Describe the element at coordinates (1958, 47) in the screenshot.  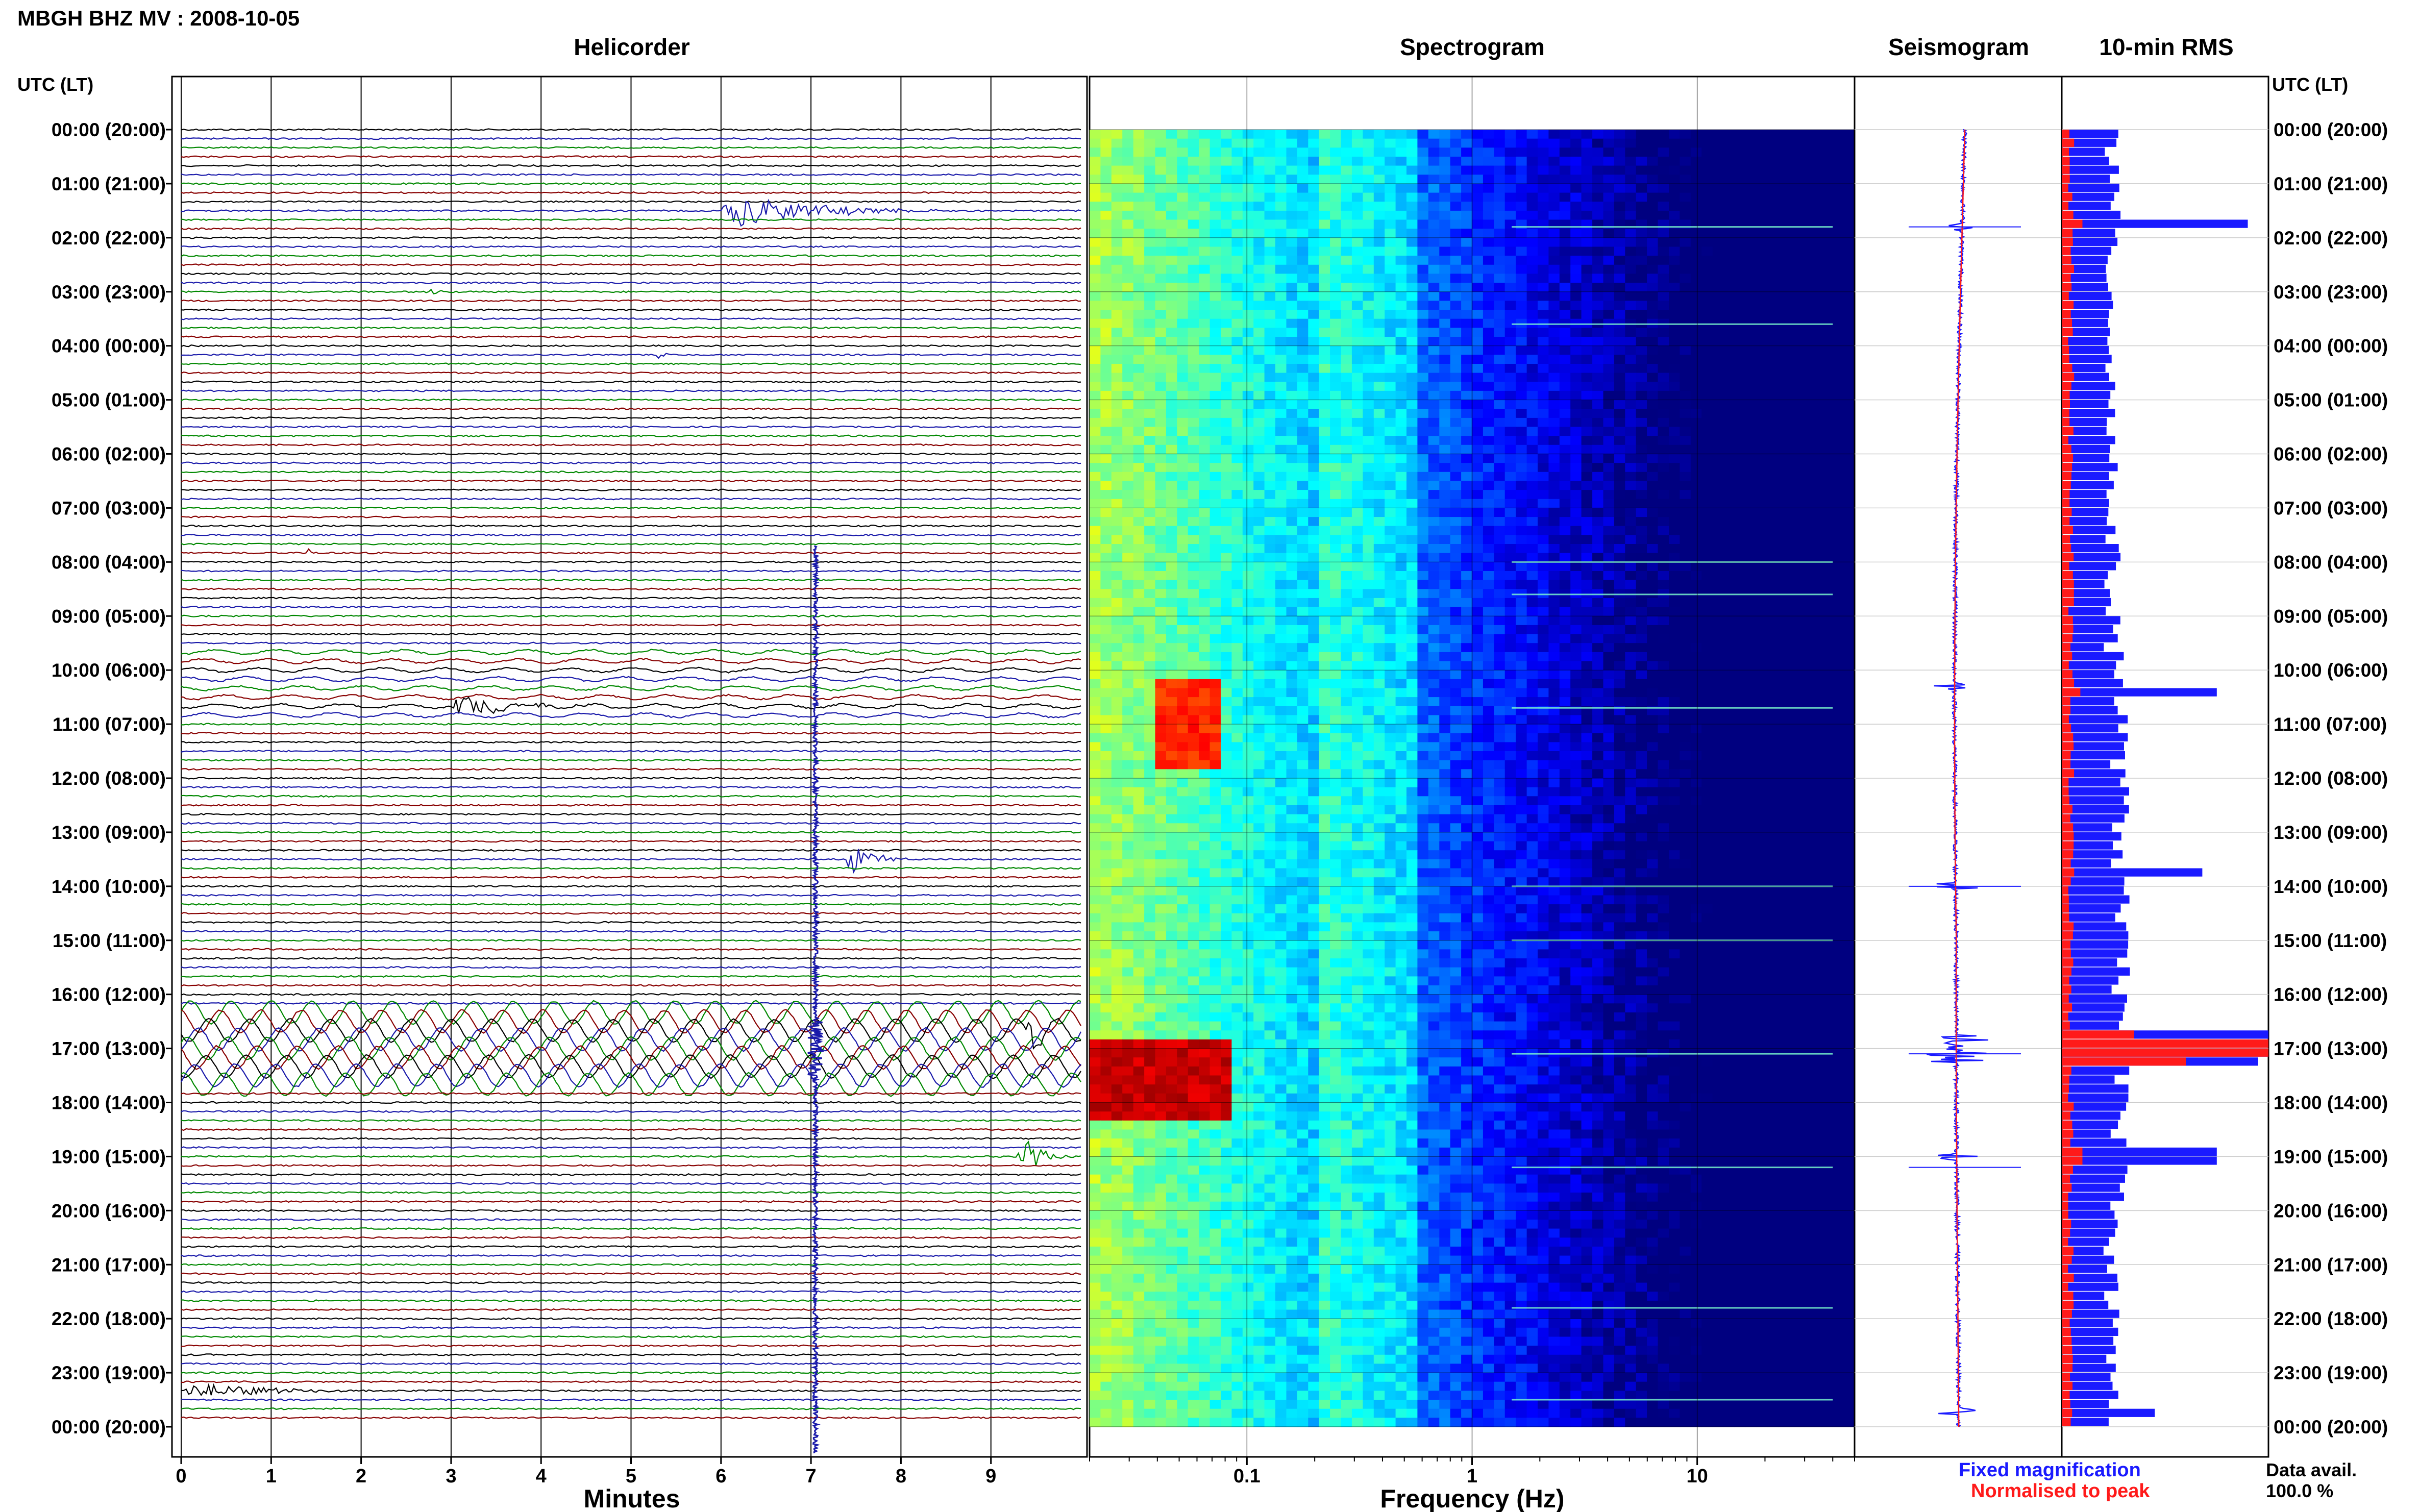
I see `seismogram-title: Seismogram` at that location.